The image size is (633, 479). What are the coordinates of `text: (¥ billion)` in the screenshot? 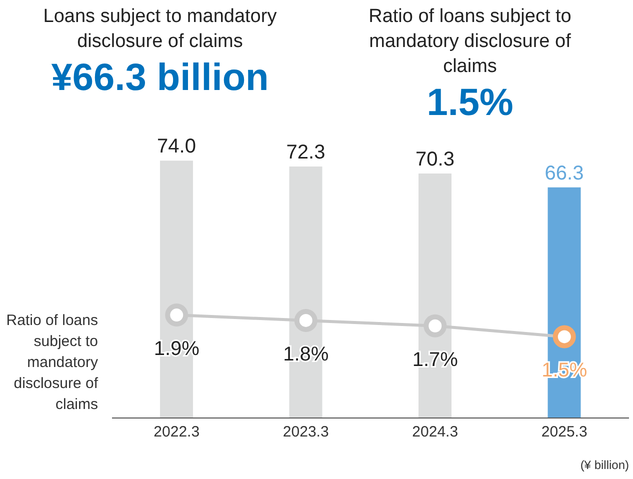 It's located at (604, 465).